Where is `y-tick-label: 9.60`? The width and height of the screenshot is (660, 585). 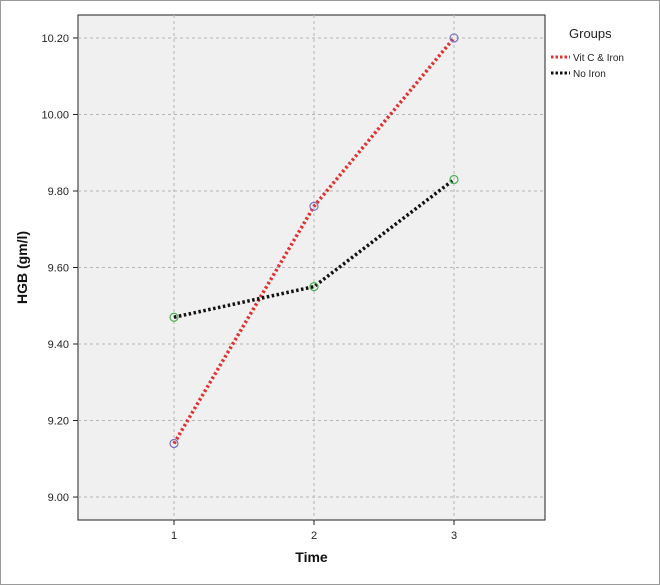
y-tick-label: 9.60 is located at coordinates (58, 269).